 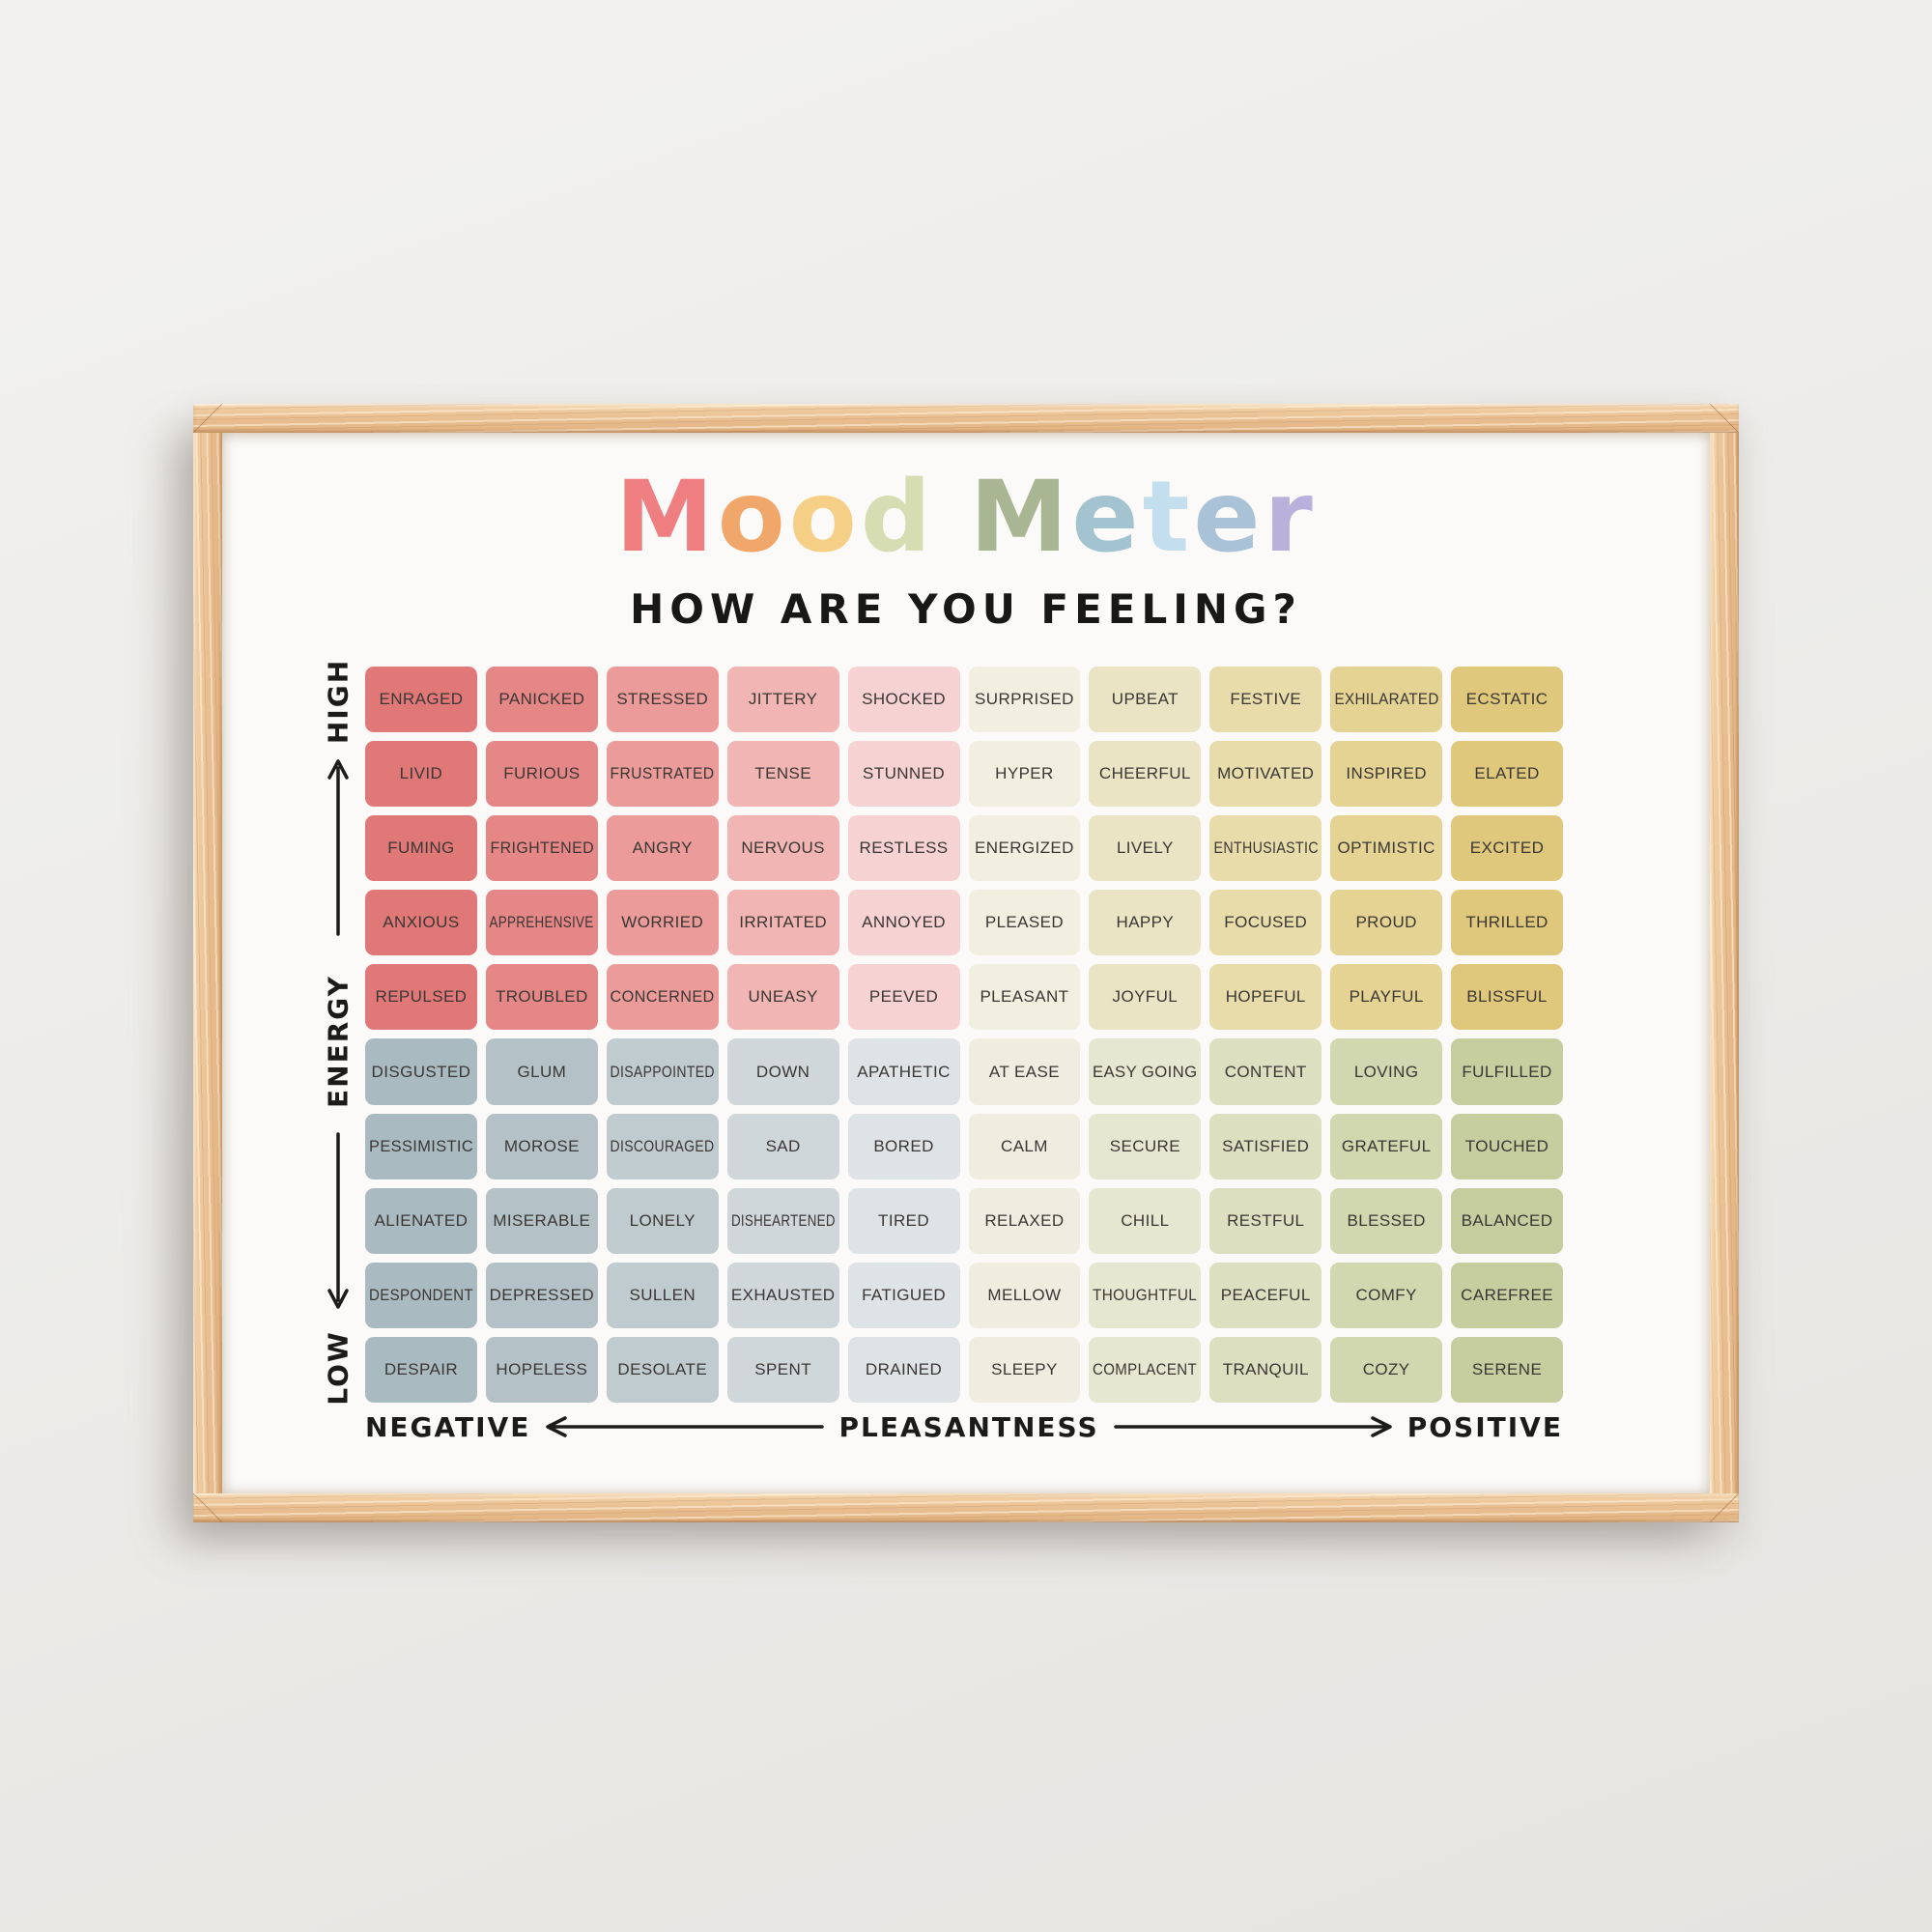 I want to click on mood-cell-stressed: STRESSED, so click(x=662, y=700).